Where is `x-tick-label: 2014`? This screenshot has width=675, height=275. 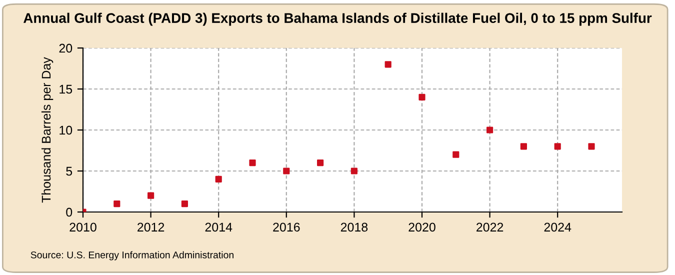 x-tick-label: 2014 is located at coordinates (218, 227).